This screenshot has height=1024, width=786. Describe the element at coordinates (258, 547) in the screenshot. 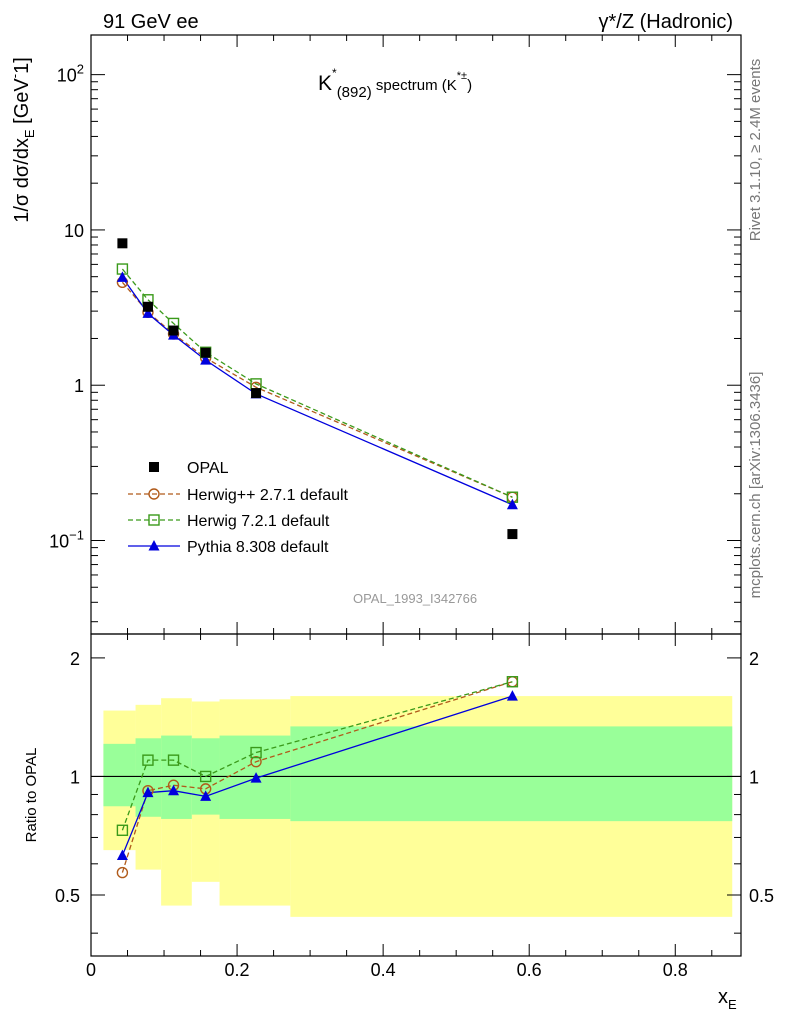

I see `legend-label-3: Pythia 8.308 default` at that location.